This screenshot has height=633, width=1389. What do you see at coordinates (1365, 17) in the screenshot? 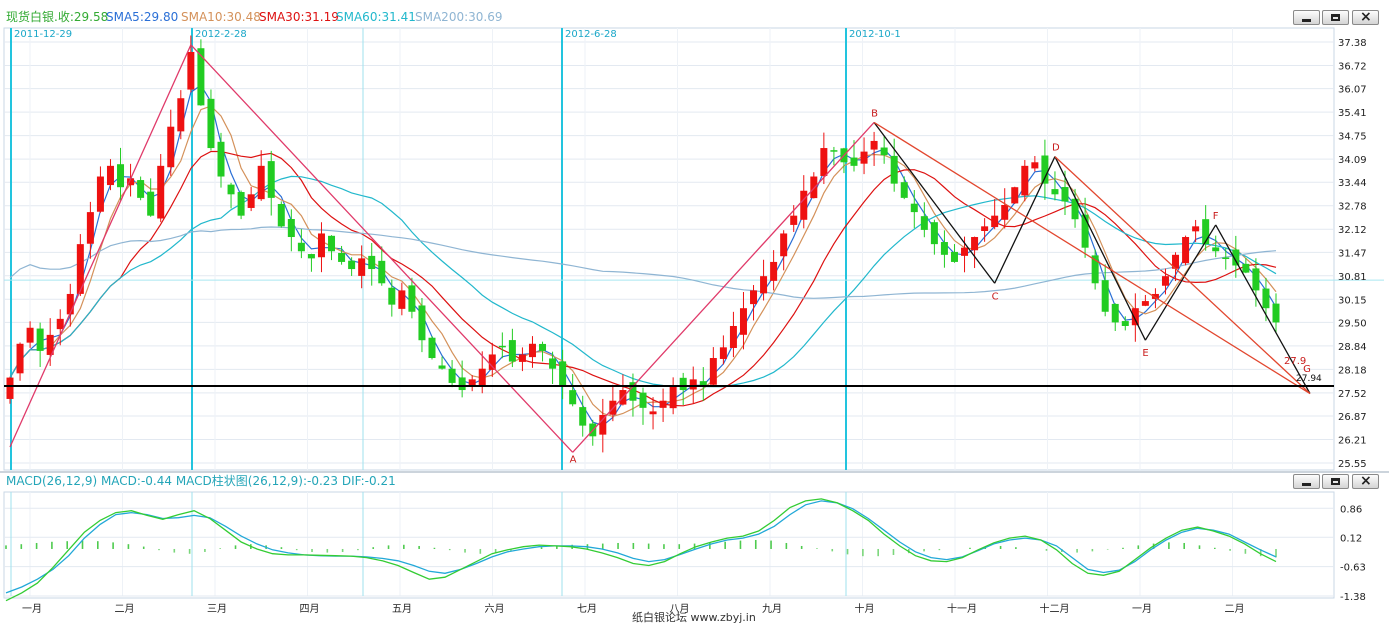
I see `price-close-button: ×` at bounding box center [1365, 17].